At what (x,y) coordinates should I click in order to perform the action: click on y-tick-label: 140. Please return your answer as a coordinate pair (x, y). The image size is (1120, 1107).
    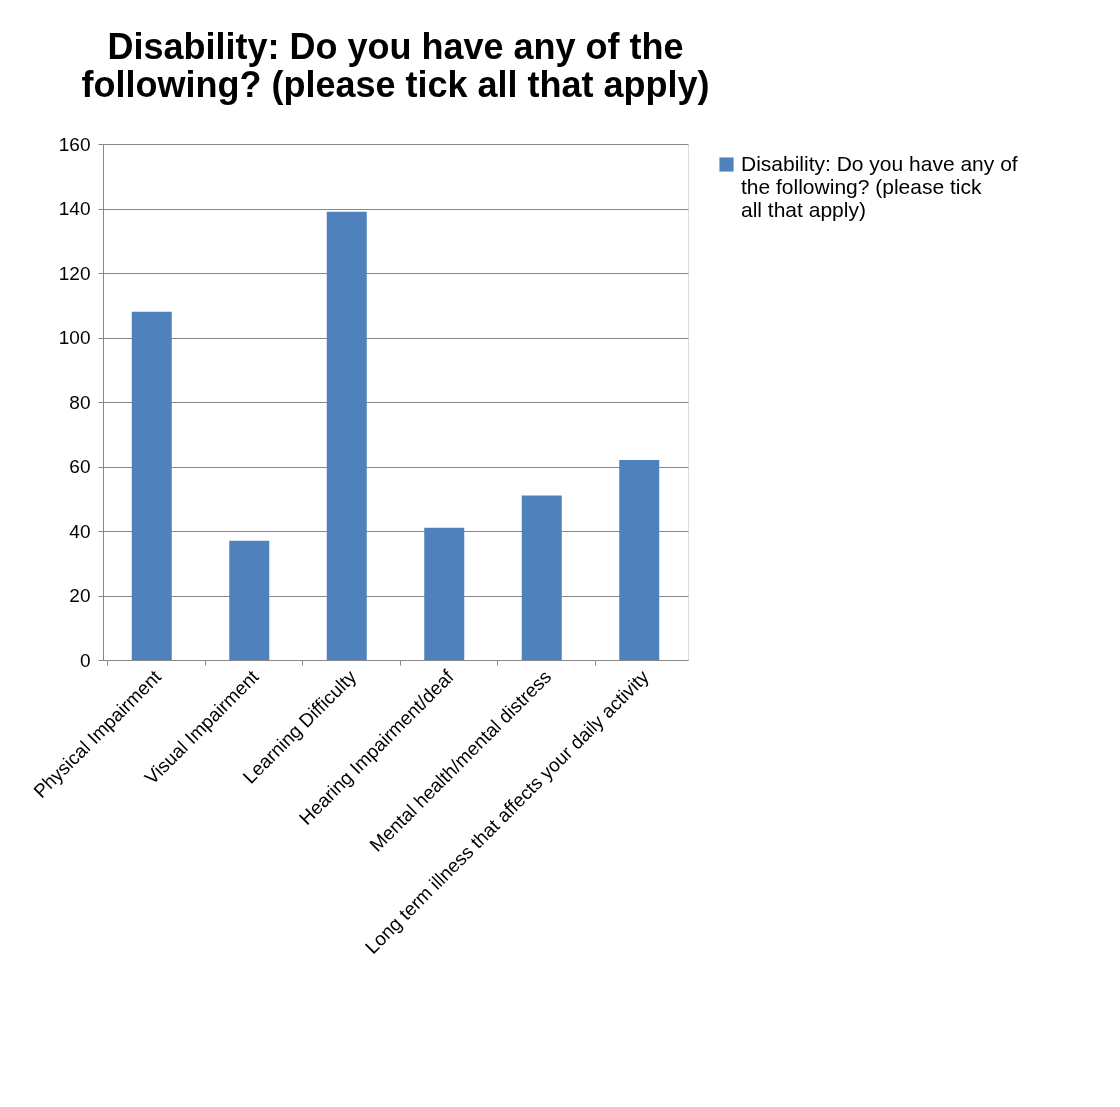
    Looking at the image, I should click on (74, 208).